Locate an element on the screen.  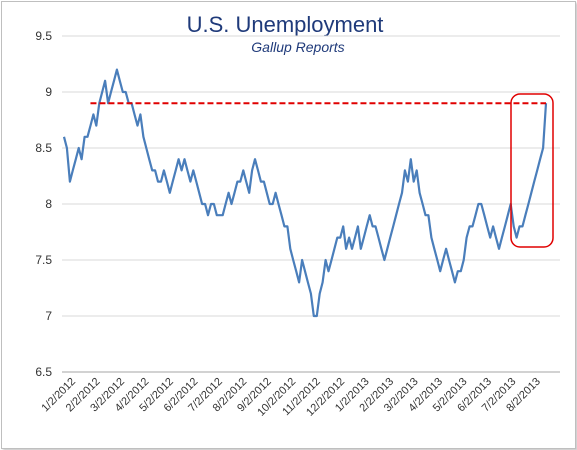
y-axis: 6.5 7 7.5 8 8.5 9 9.5 is located at coordinates (43, 204).